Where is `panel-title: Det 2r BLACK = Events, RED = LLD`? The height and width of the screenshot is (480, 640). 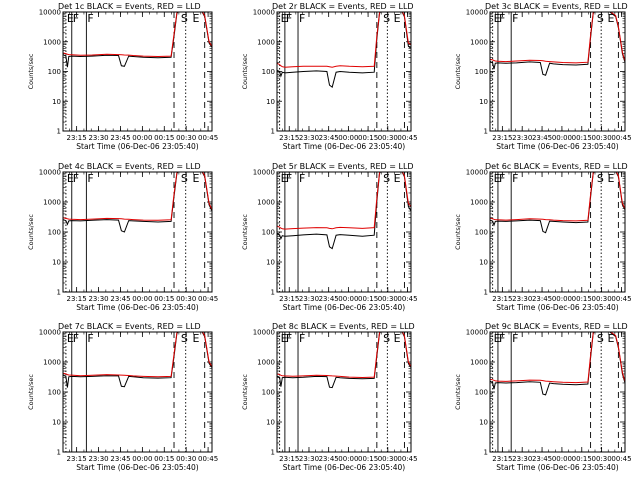 panel-title: Det 2r BLACK = Events, RED = LLD is located at coordinates (343, 6).